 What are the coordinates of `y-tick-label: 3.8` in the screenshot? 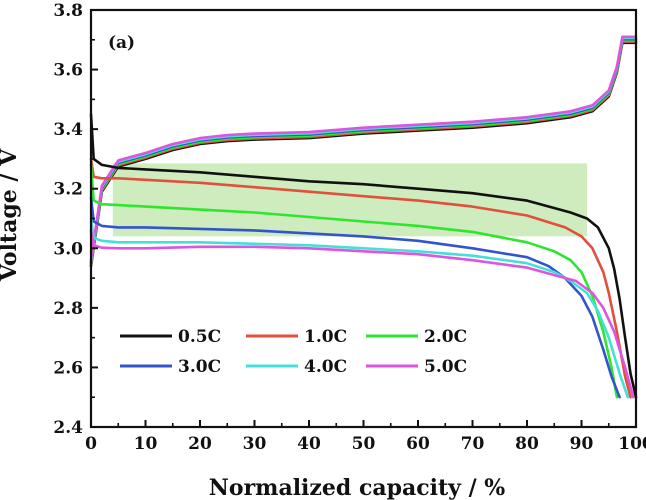 It's located at (68, 11).